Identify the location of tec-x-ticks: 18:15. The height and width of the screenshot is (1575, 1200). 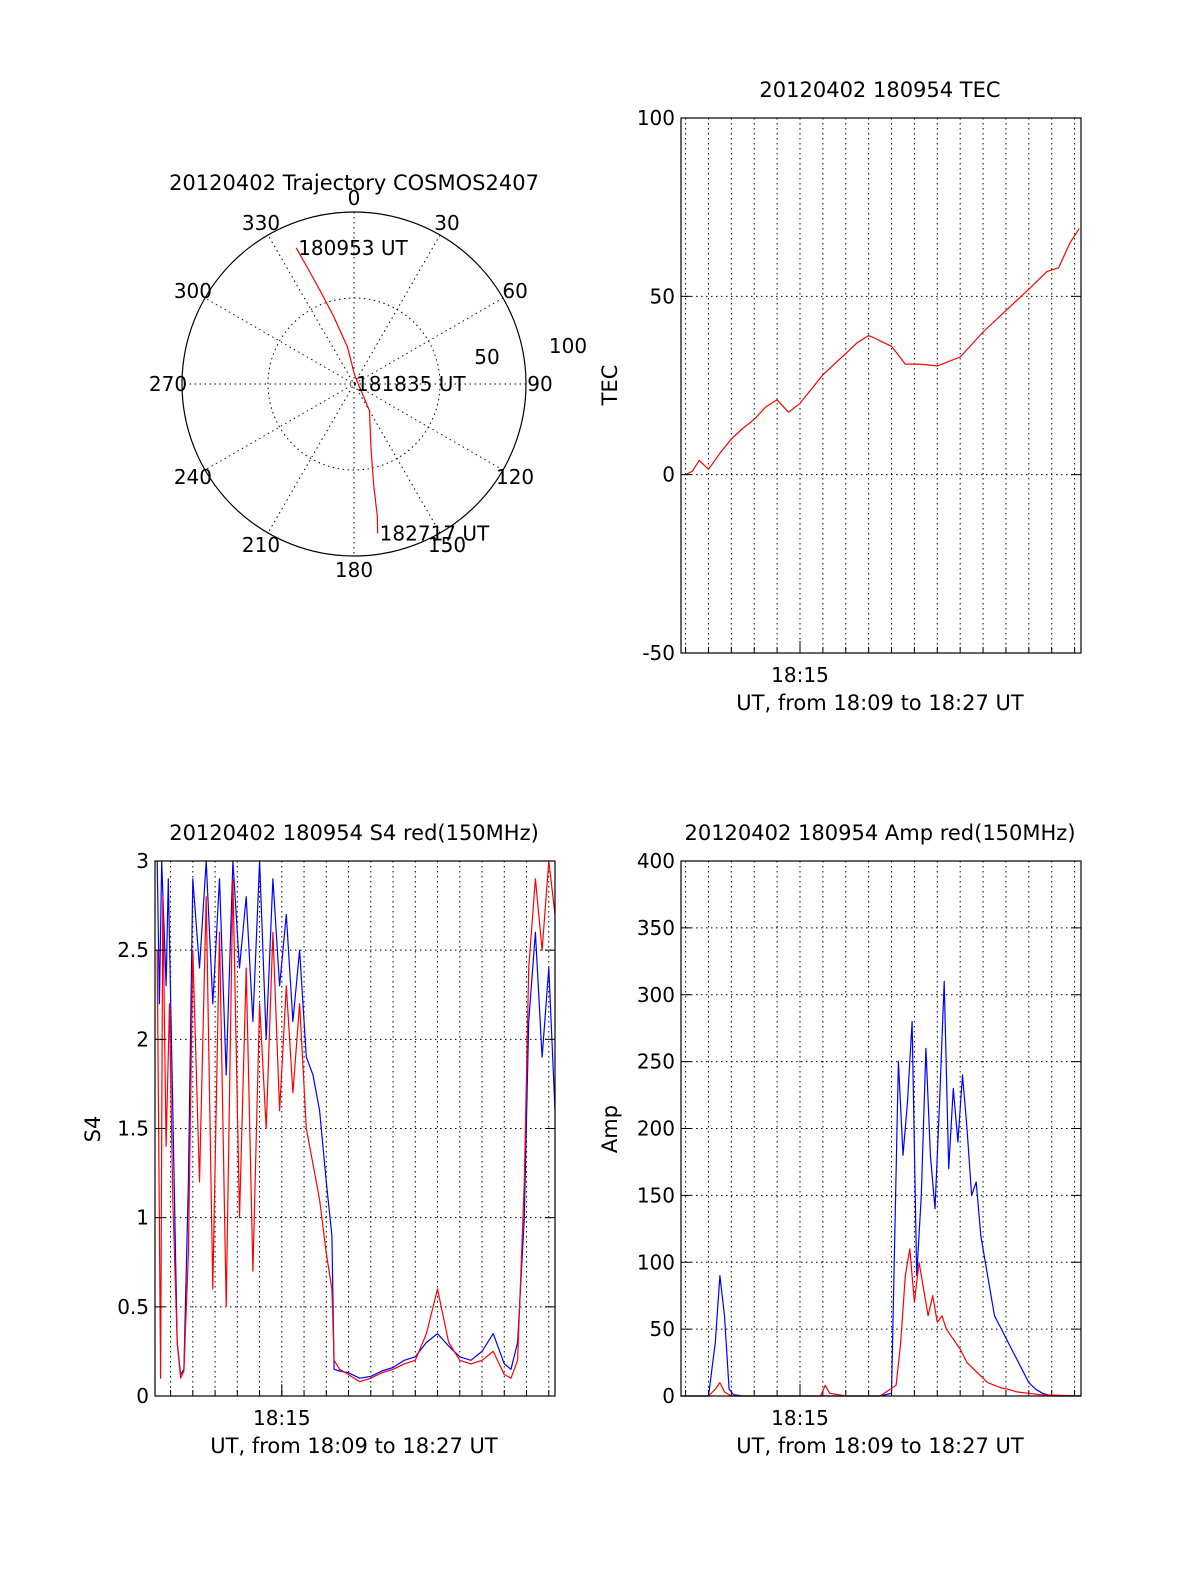
(800, 664).